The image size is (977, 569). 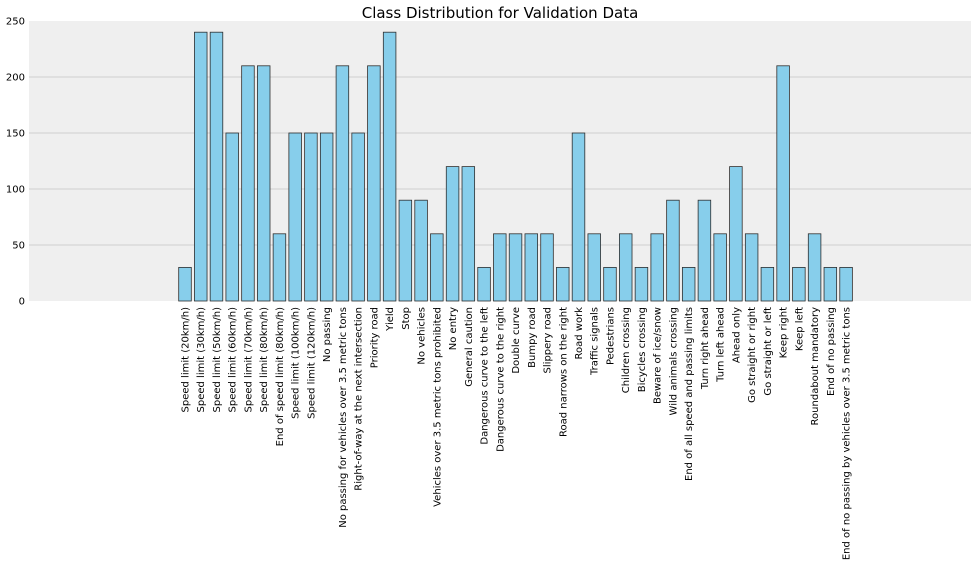 What do you see at coordinates (296, 363) in the screenshot?
I see `x-tick-label: Speed limit (100km/h)` at bounding box center [296, 363].